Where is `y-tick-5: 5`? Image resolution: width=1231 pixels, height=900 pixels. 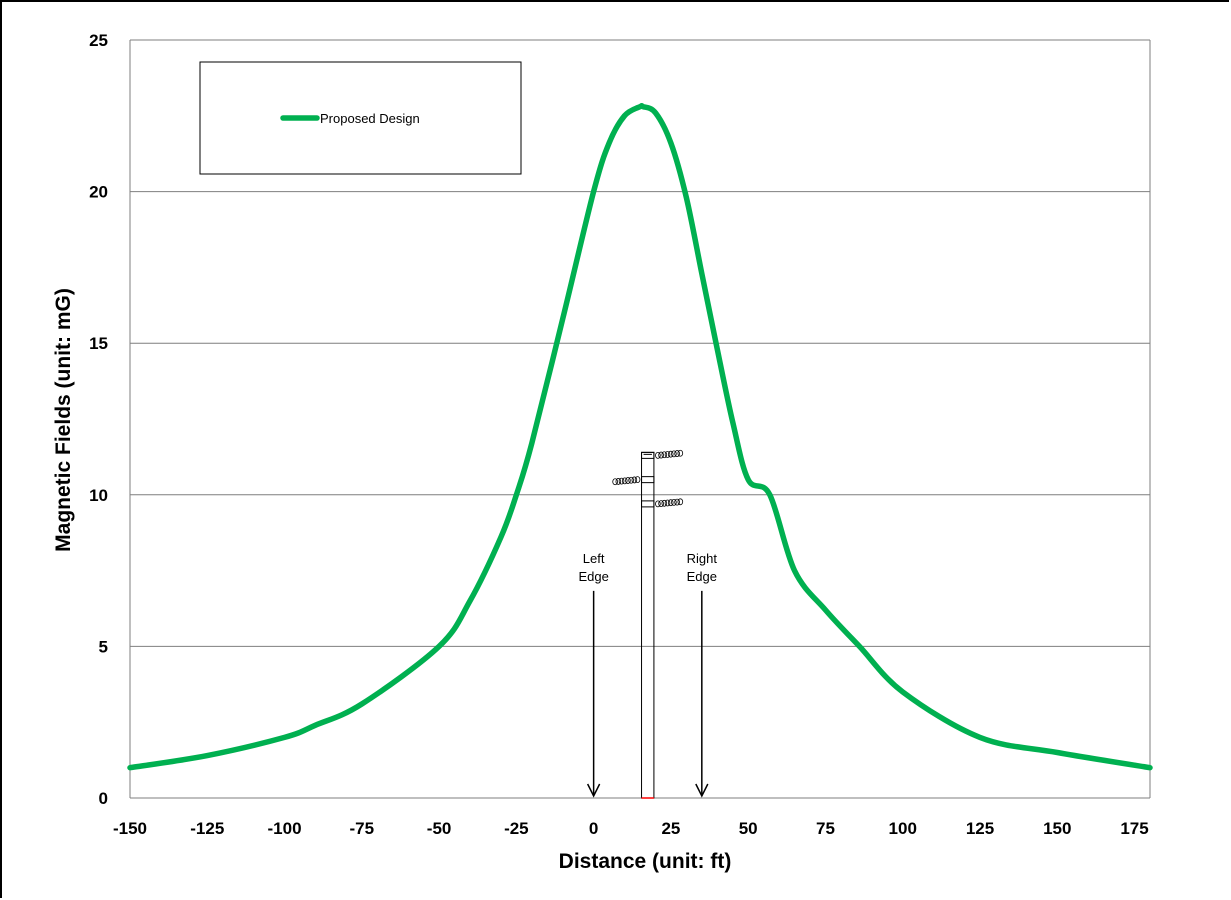 y-tick-5: 5 is located at coordinates (103, 646).